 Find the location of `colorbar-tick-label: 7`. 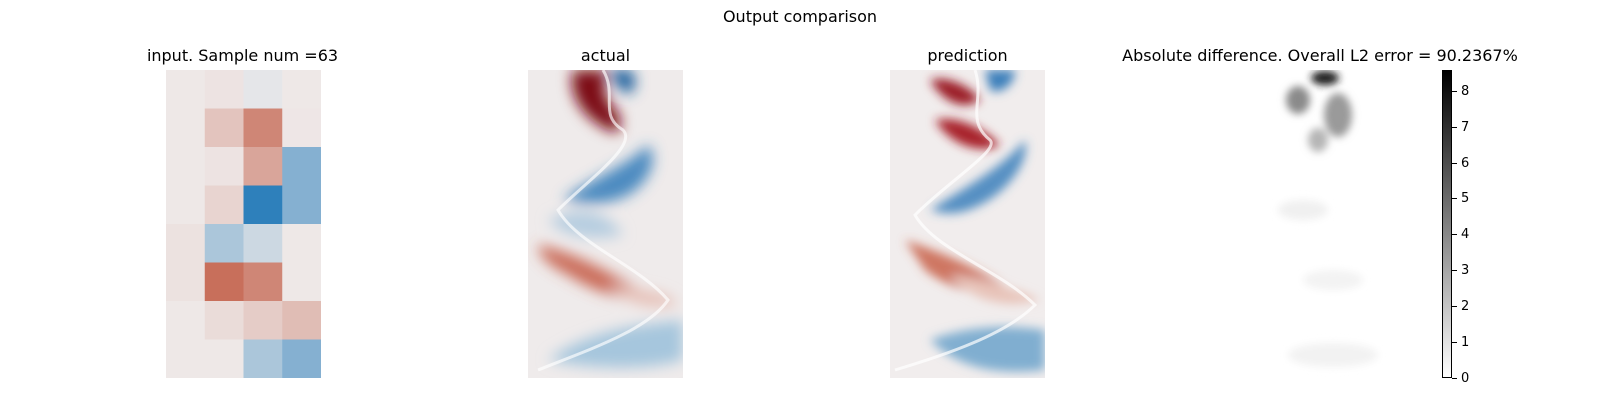

colorbar-tick-label: 7 is located at coordinates (1465, 127).